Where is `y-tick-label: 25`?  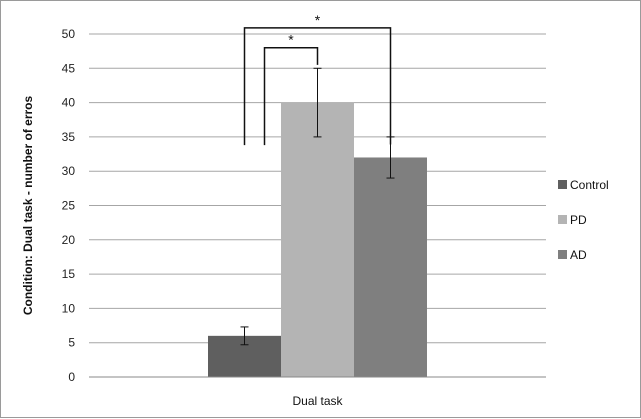 y-tick-label: 25 is located at coordinates (69, 206).